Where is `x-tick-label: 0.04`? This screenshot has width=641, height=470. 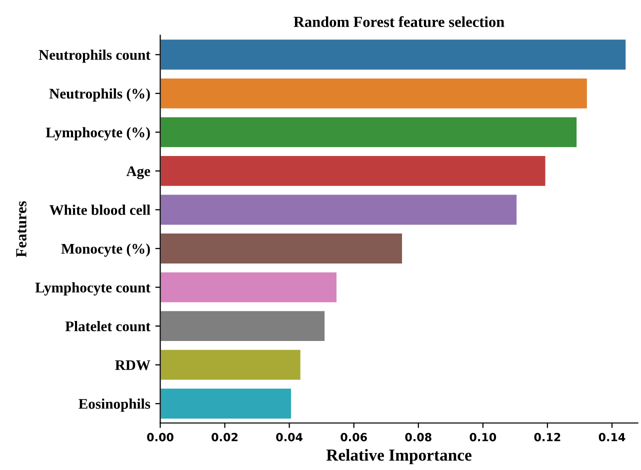
x-tick-label: 0.04 is located at coordinates (289, 437).